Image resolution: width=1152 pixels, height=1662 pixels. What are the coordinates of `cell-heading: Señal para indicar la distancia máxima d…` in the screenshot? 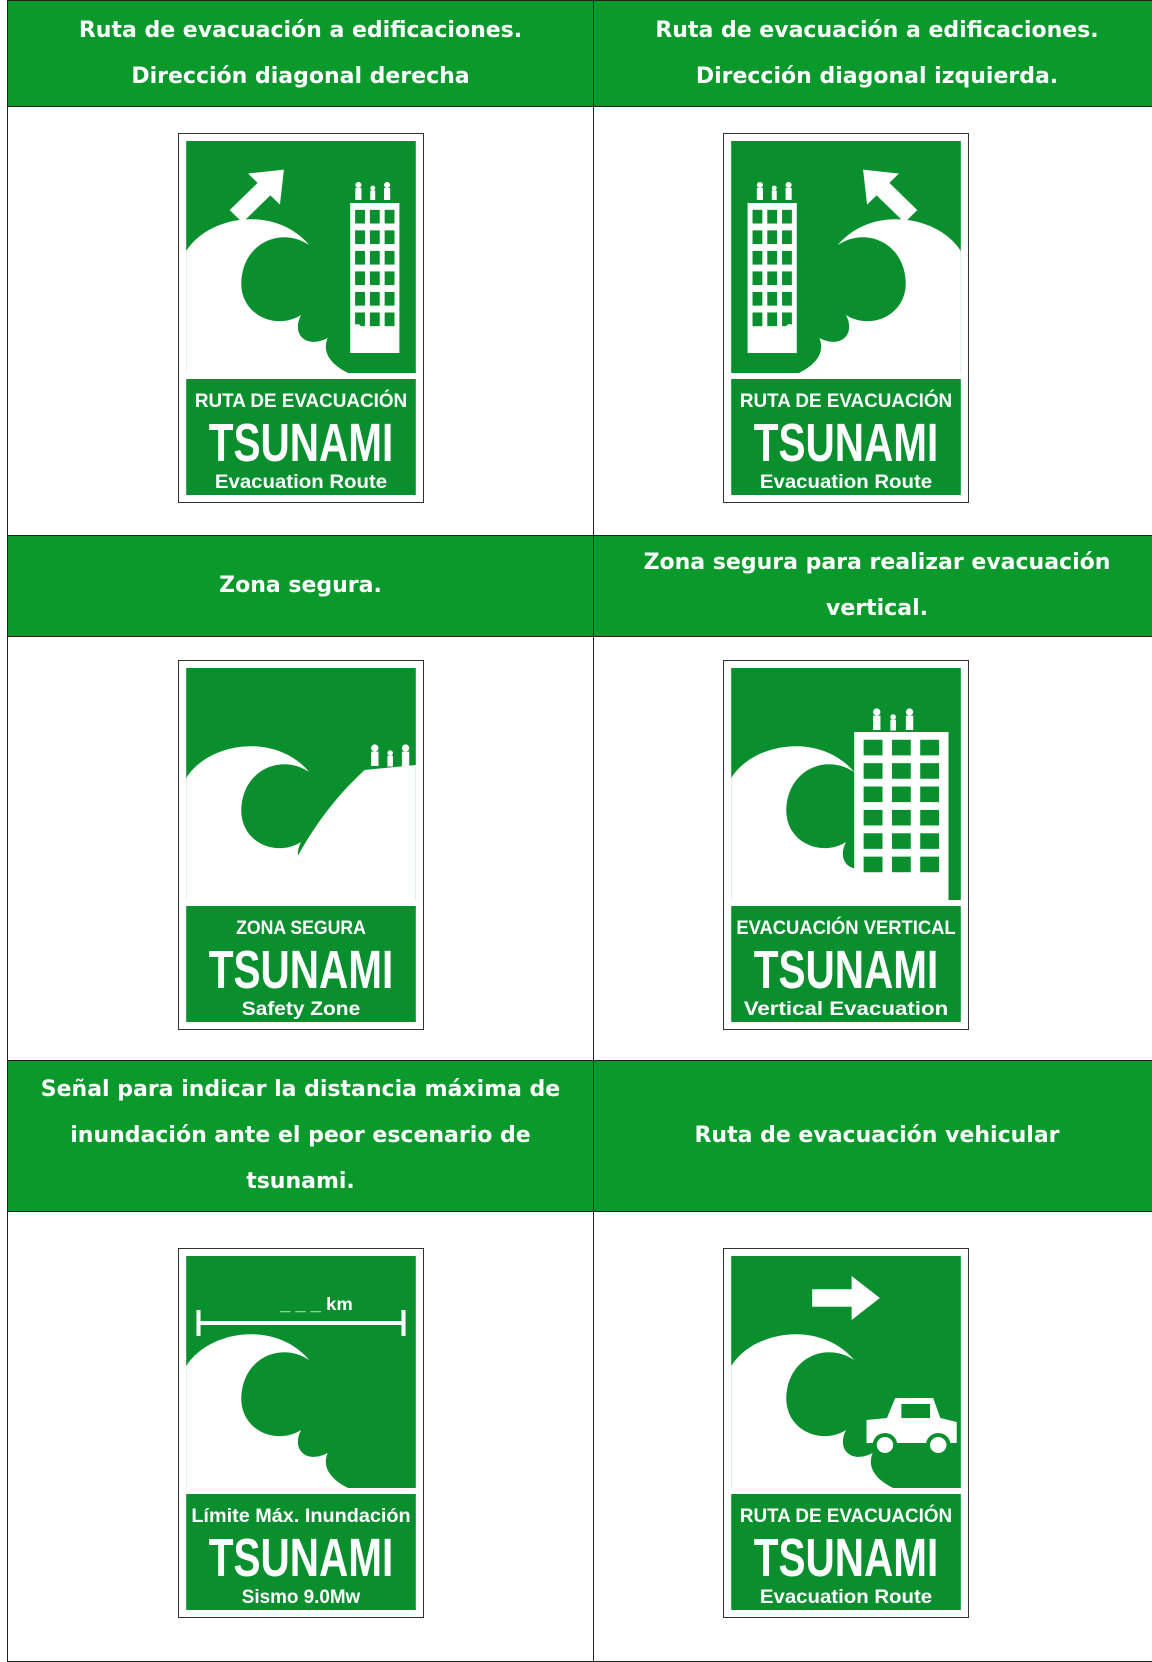 It's located at (300, 1136).